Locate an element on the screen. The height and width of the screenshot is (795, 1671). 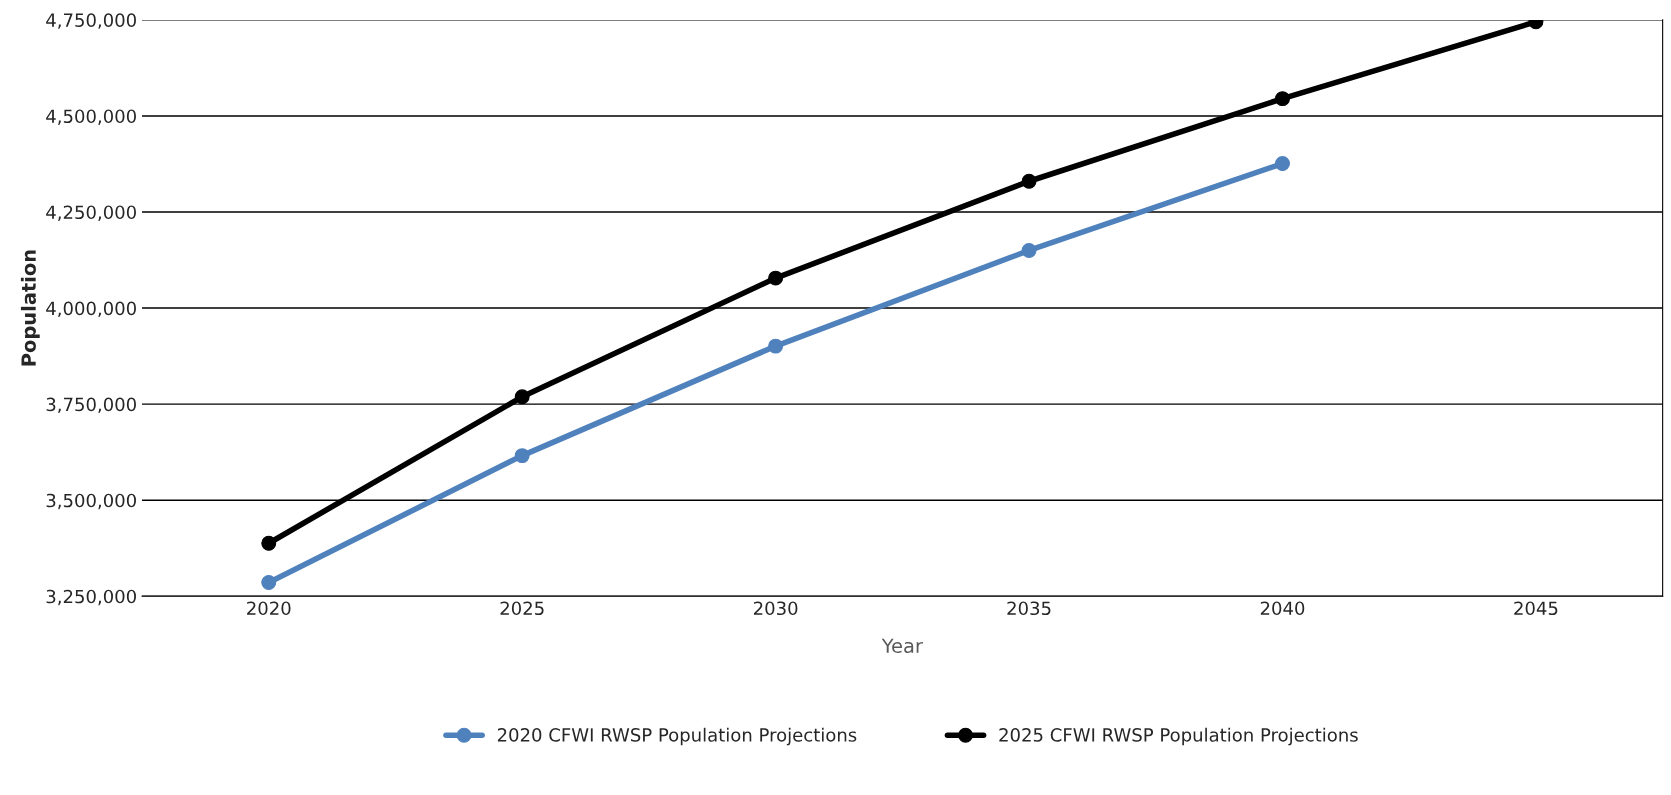
y-tick-label: 3,250,000 is located at coordinates (91, 597).